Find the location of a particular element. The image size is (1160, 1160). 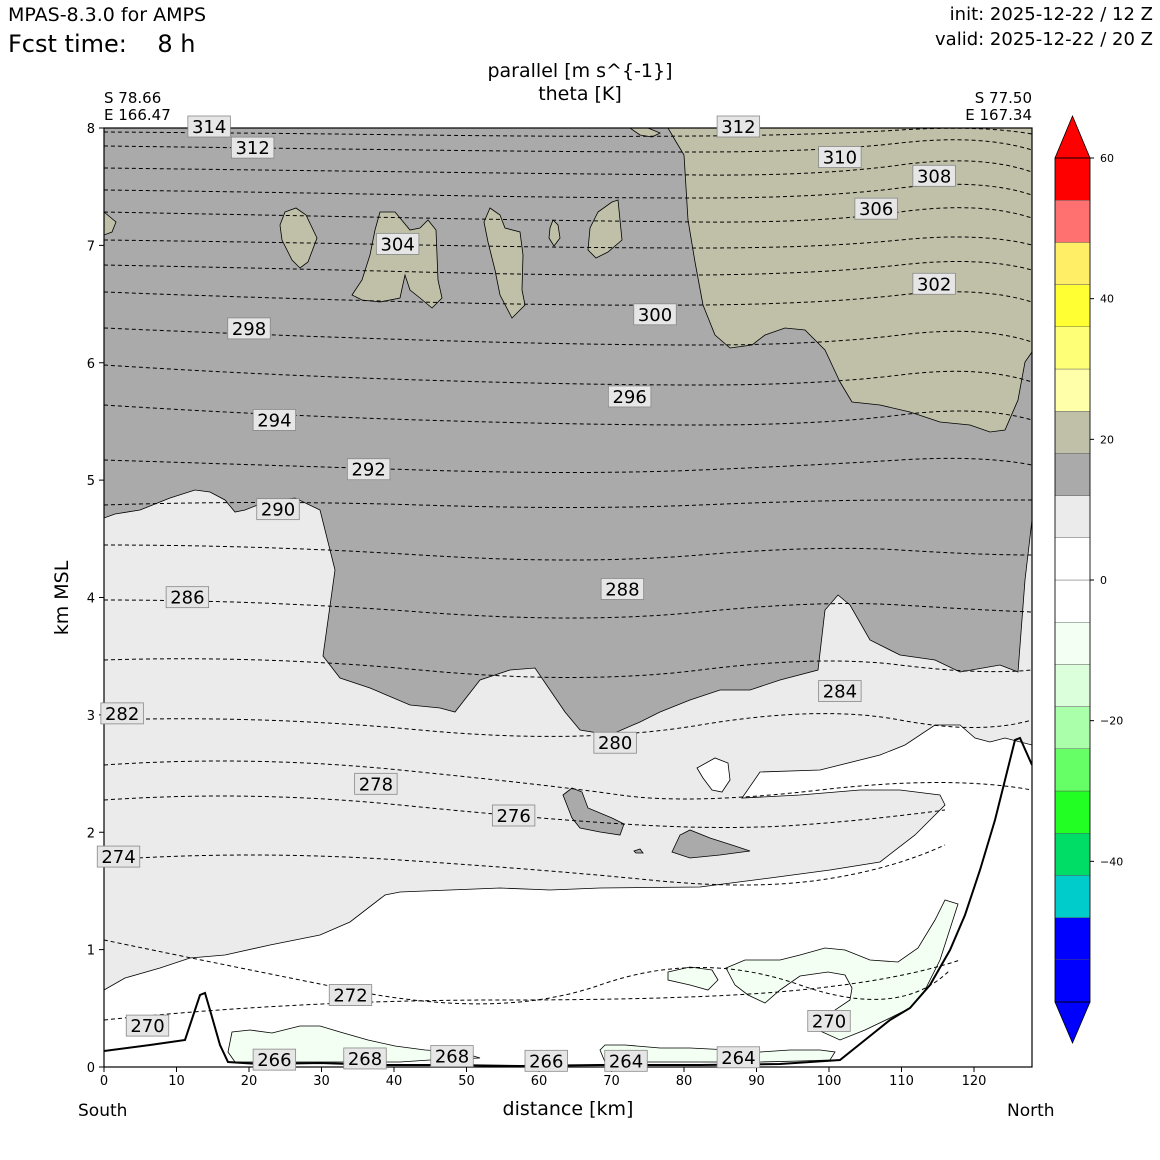

theta-label: 268 is located at coordinates (365, 1058).